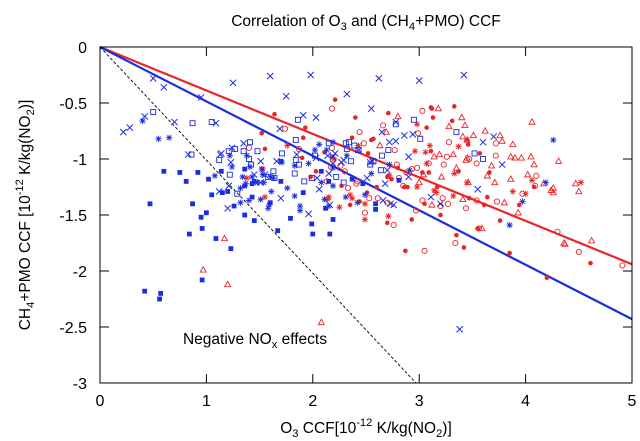 This screenshot has height=441, width=640. What do you see at coordinates (25, 319) in the screenshot?
I see `text-part: CH` at bounding box center [25, 319].